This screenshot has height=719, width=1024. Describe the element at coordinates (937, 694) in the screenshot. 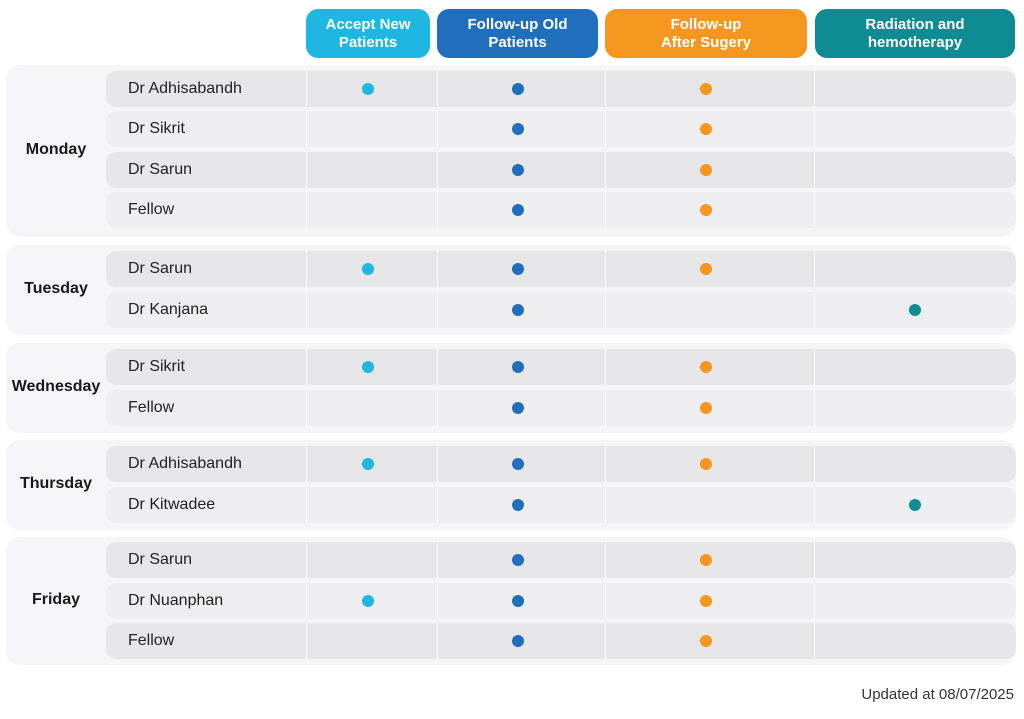

I see `updated-date: Updated at 08/07/2025` at that location.